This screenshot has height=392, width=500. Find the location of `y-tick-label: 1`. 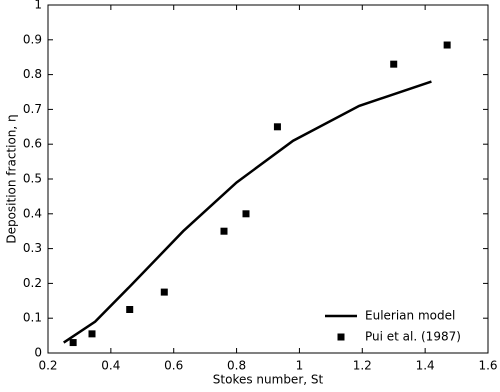

y-tick-label: 1 is located at coordinates (38, 6).